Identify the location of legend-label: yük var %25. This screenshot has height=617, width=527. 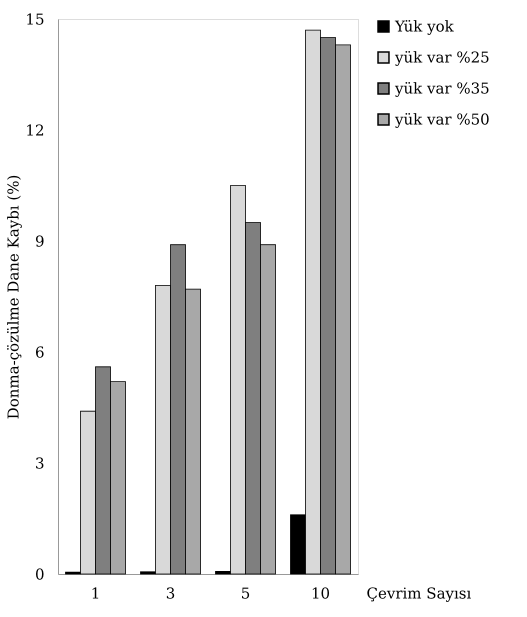
(442, 57).